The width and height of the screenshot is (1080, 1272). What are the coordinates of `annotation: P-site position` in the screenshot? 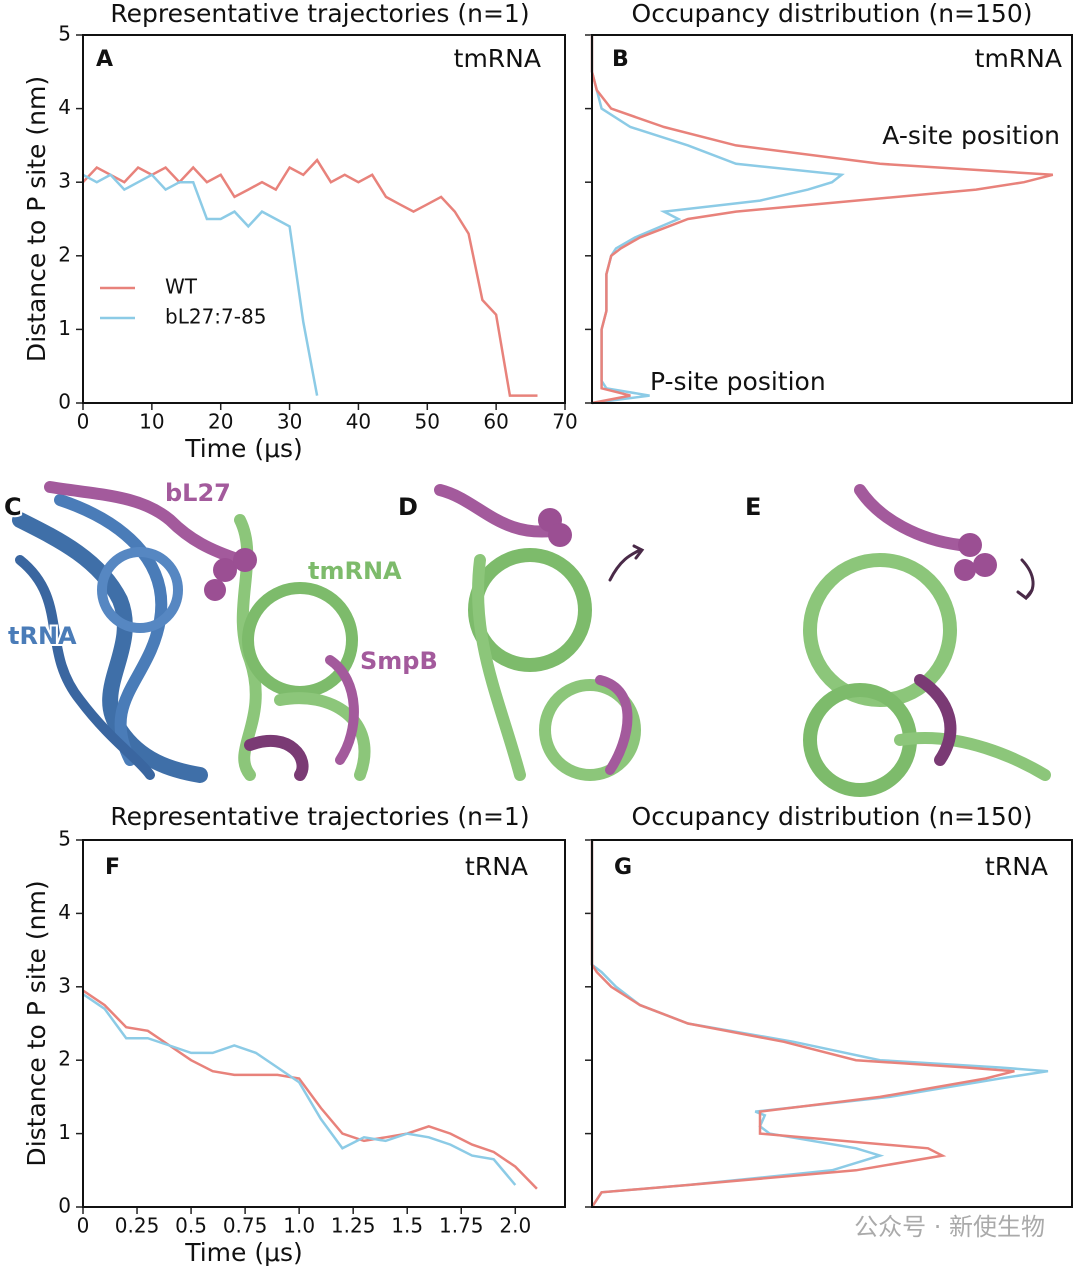 It's located at (738, 381).